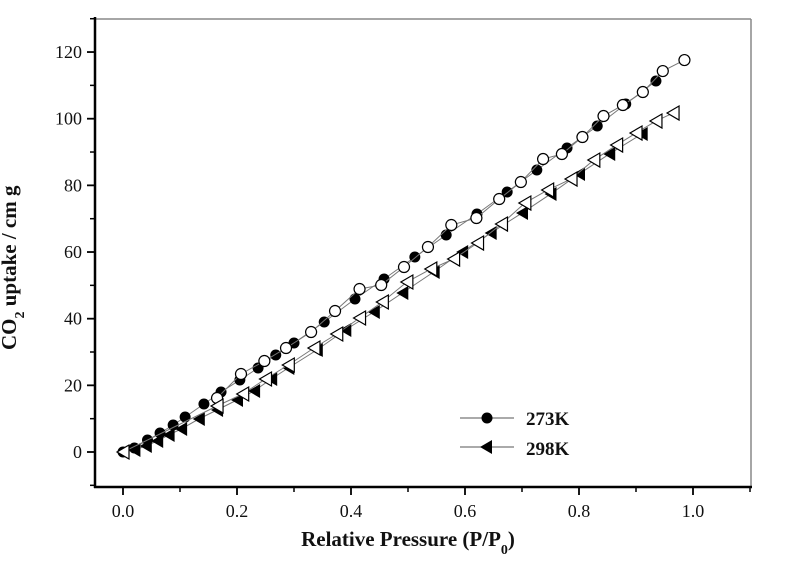  I want to click on x-axis-title-main: Relative Pressure (P/P, so click(401, 539).